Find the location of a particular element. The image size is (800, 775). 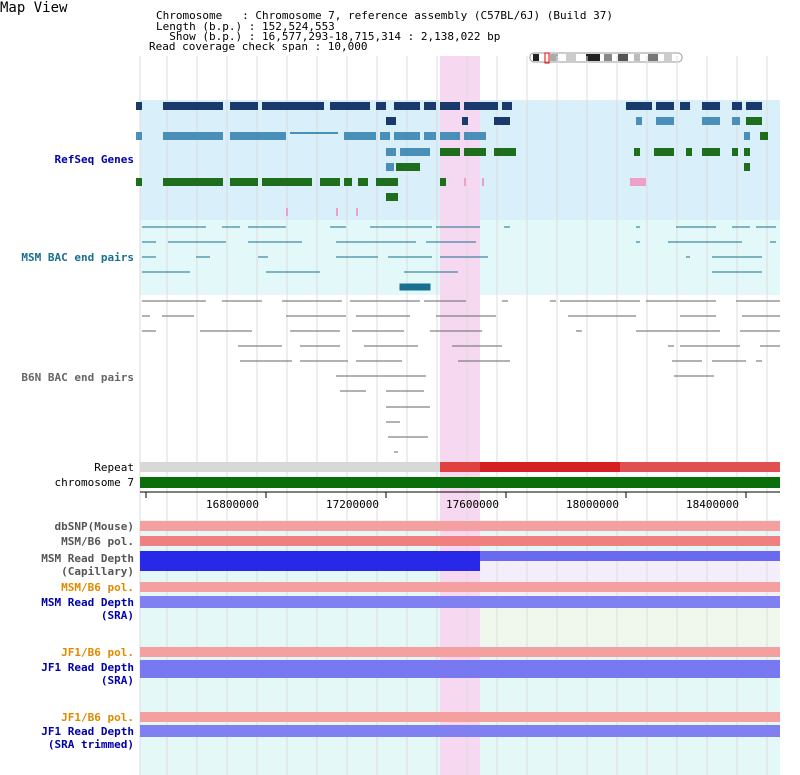

msm-sra-depth is located at coordinates (460, 602).